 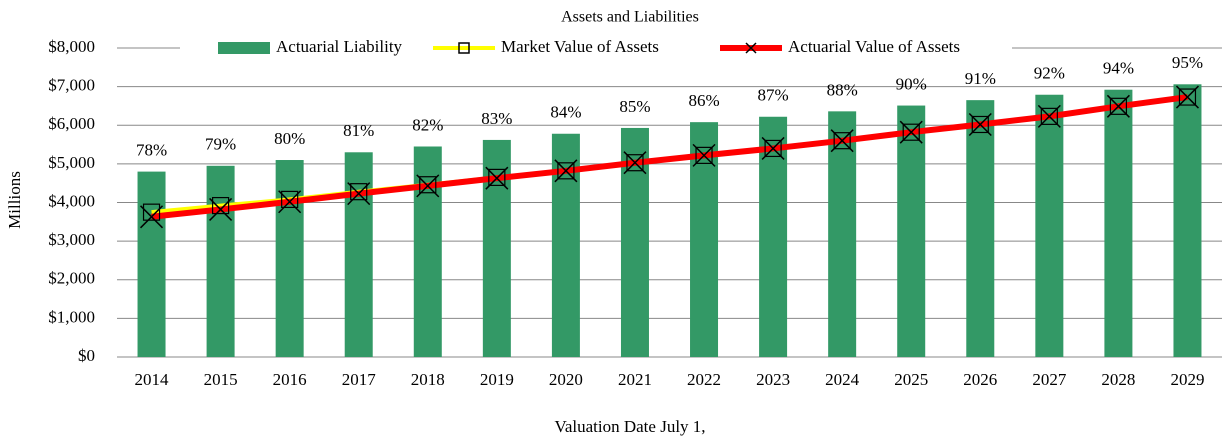 What do you see at coordinates (980, 379) in the screenshot?
I see `x-tick-label: 2026` at bounding box center [980, 379].